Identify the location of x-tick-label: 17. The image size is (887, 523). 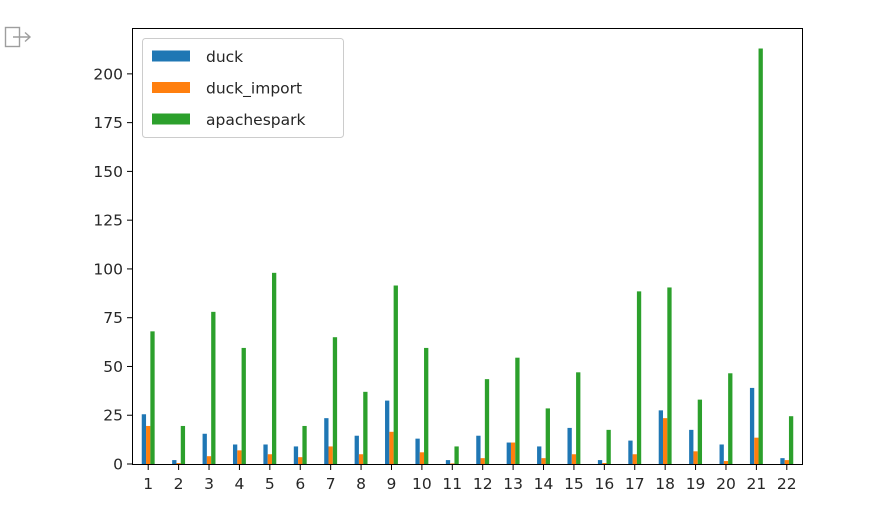
(635, 484).